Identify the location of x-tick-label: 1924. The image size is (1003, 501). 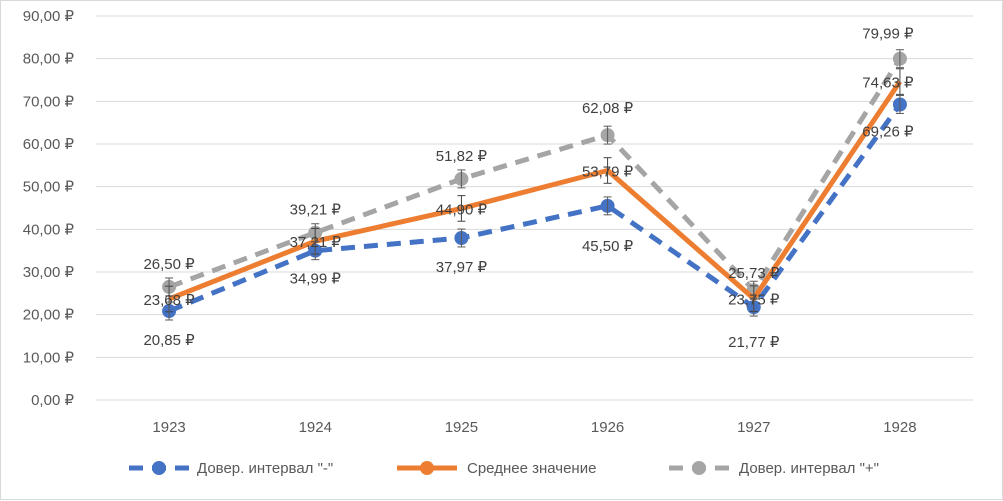
(315, 427).